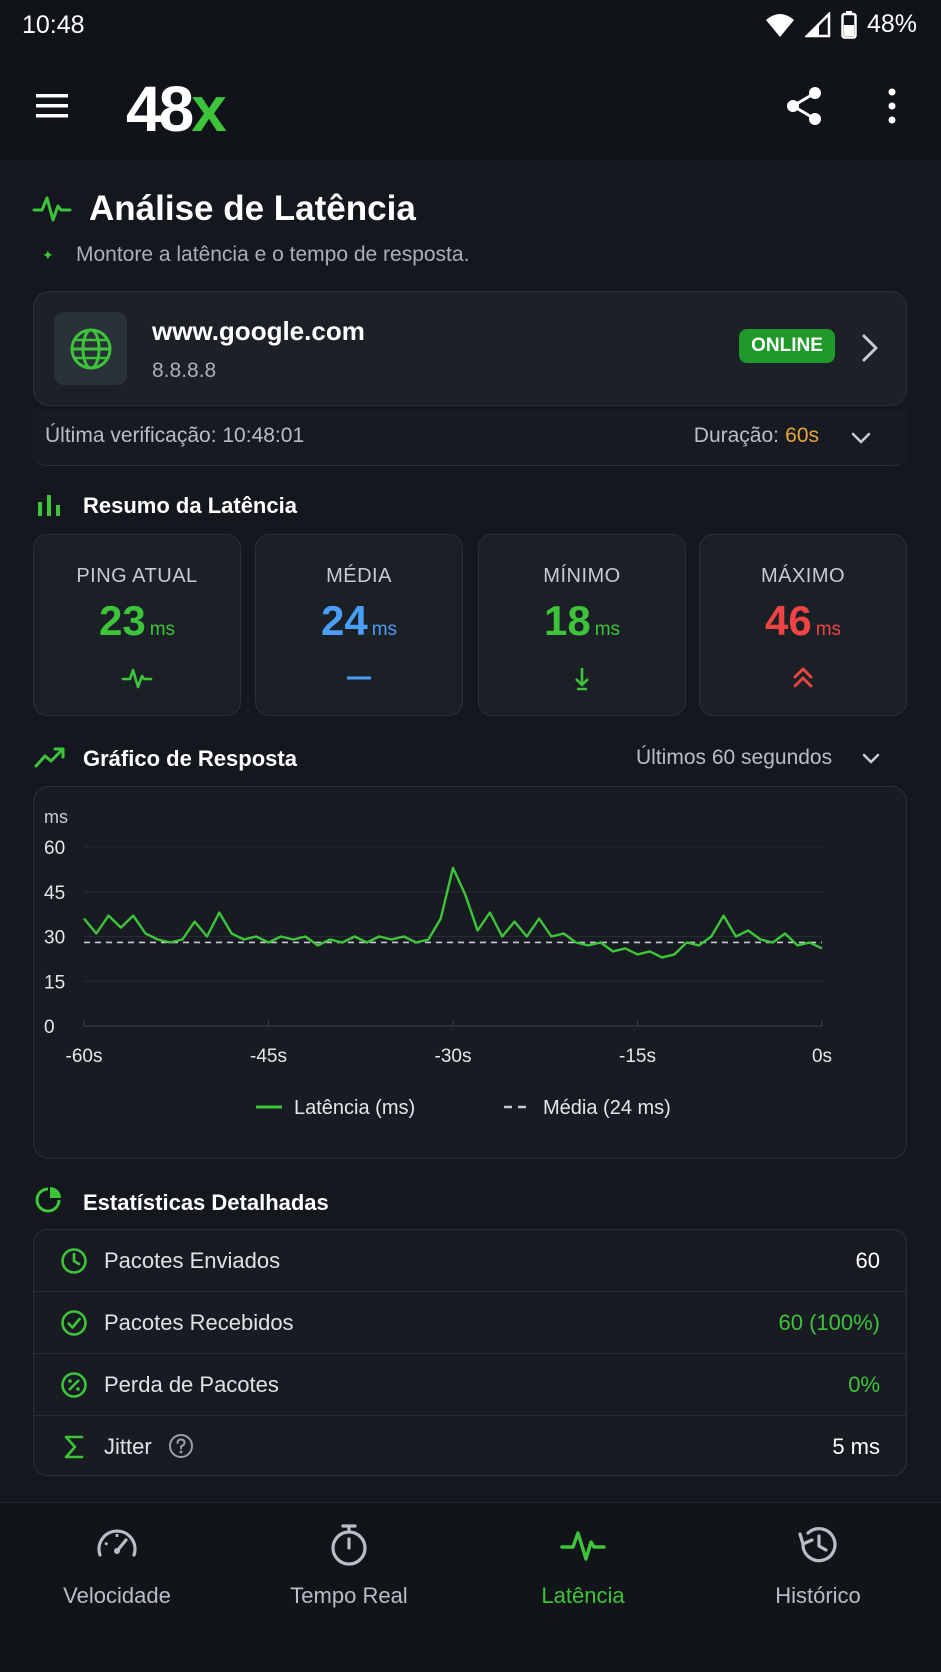 This screenshot has height=1672, width=941. Describe the element at coordinates (734, 757) in the screenshot. I see `chart-range-selector: Últimos 60 segundos` at that location.